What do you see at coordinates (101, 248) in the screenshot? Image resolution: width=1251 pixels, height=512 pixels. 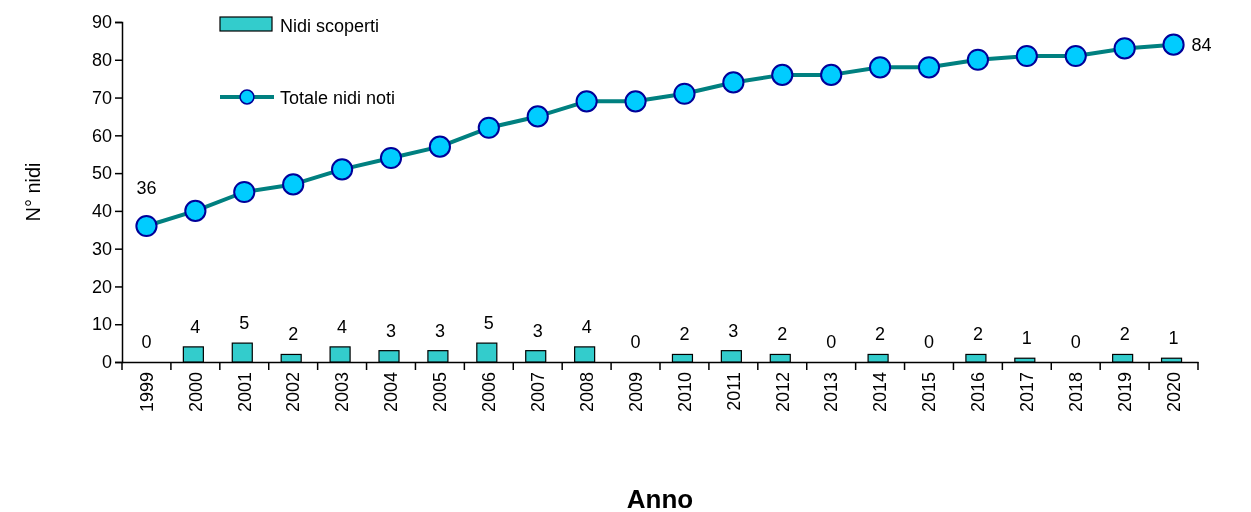 I see `y-tick-label: 30` at bounding box center [101, 248].